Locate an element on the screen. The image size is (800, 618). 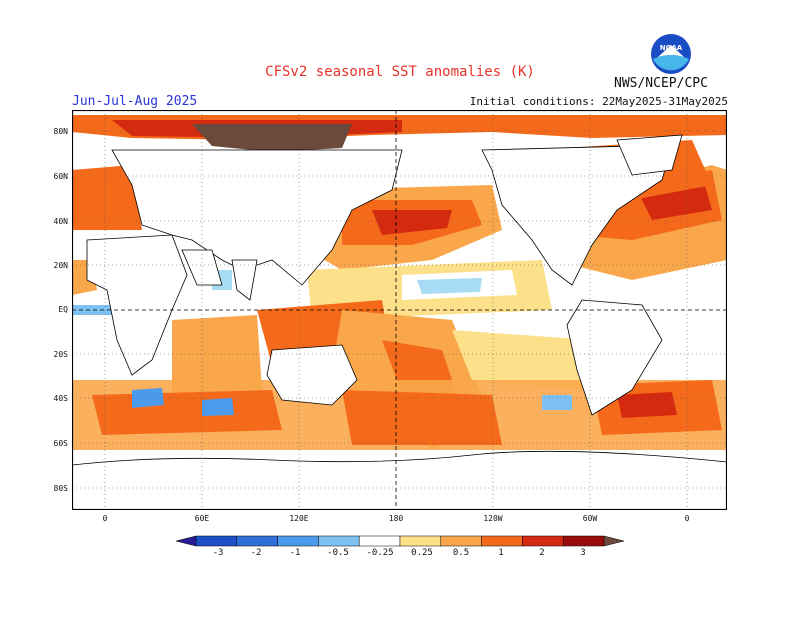
lat-label: 80N is located at coordinates (60, 131).